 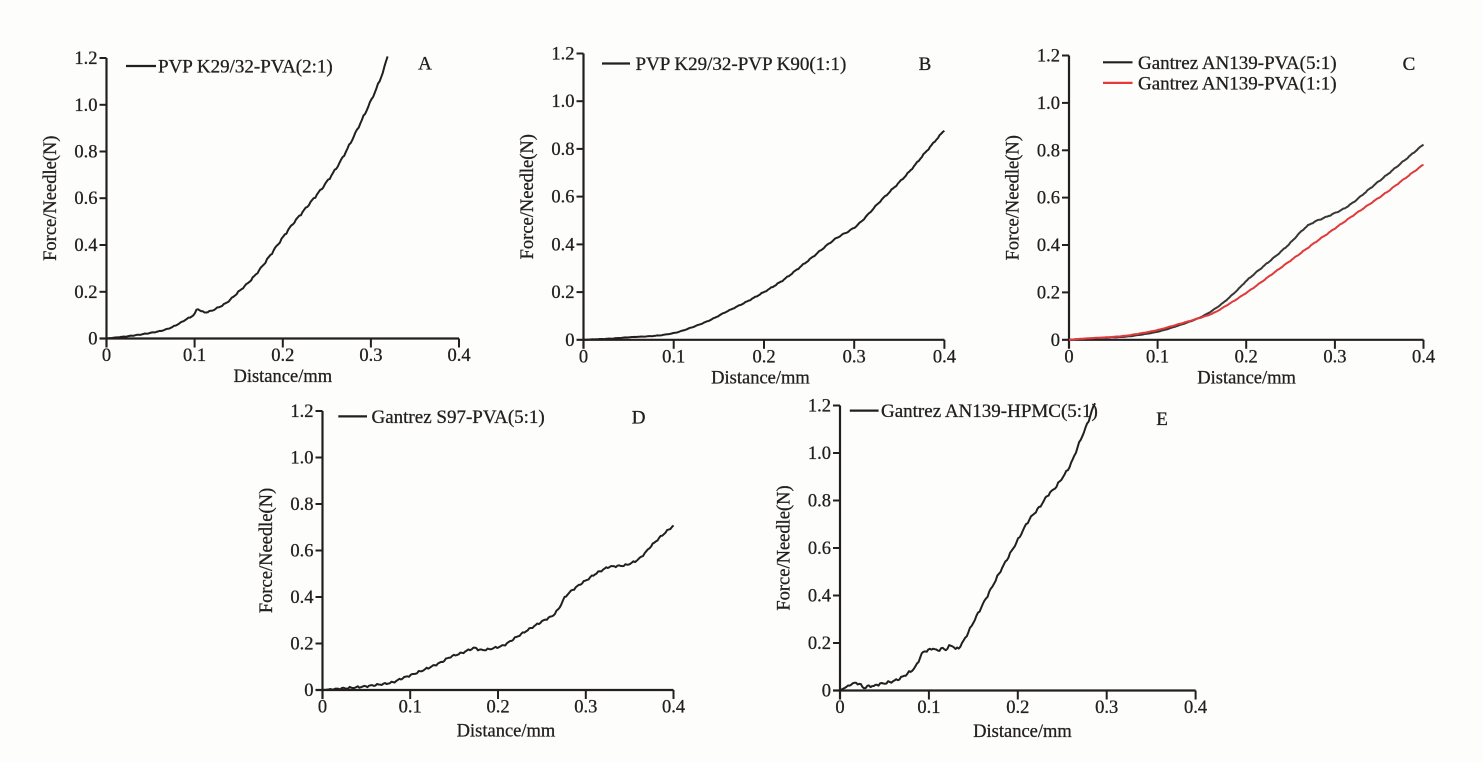 What do you see at coordinates (989, 411) in the screenshot?
I see `svg-text: Gantrez AN139-HPMC(5:1)` at bounding box center [989, 411].